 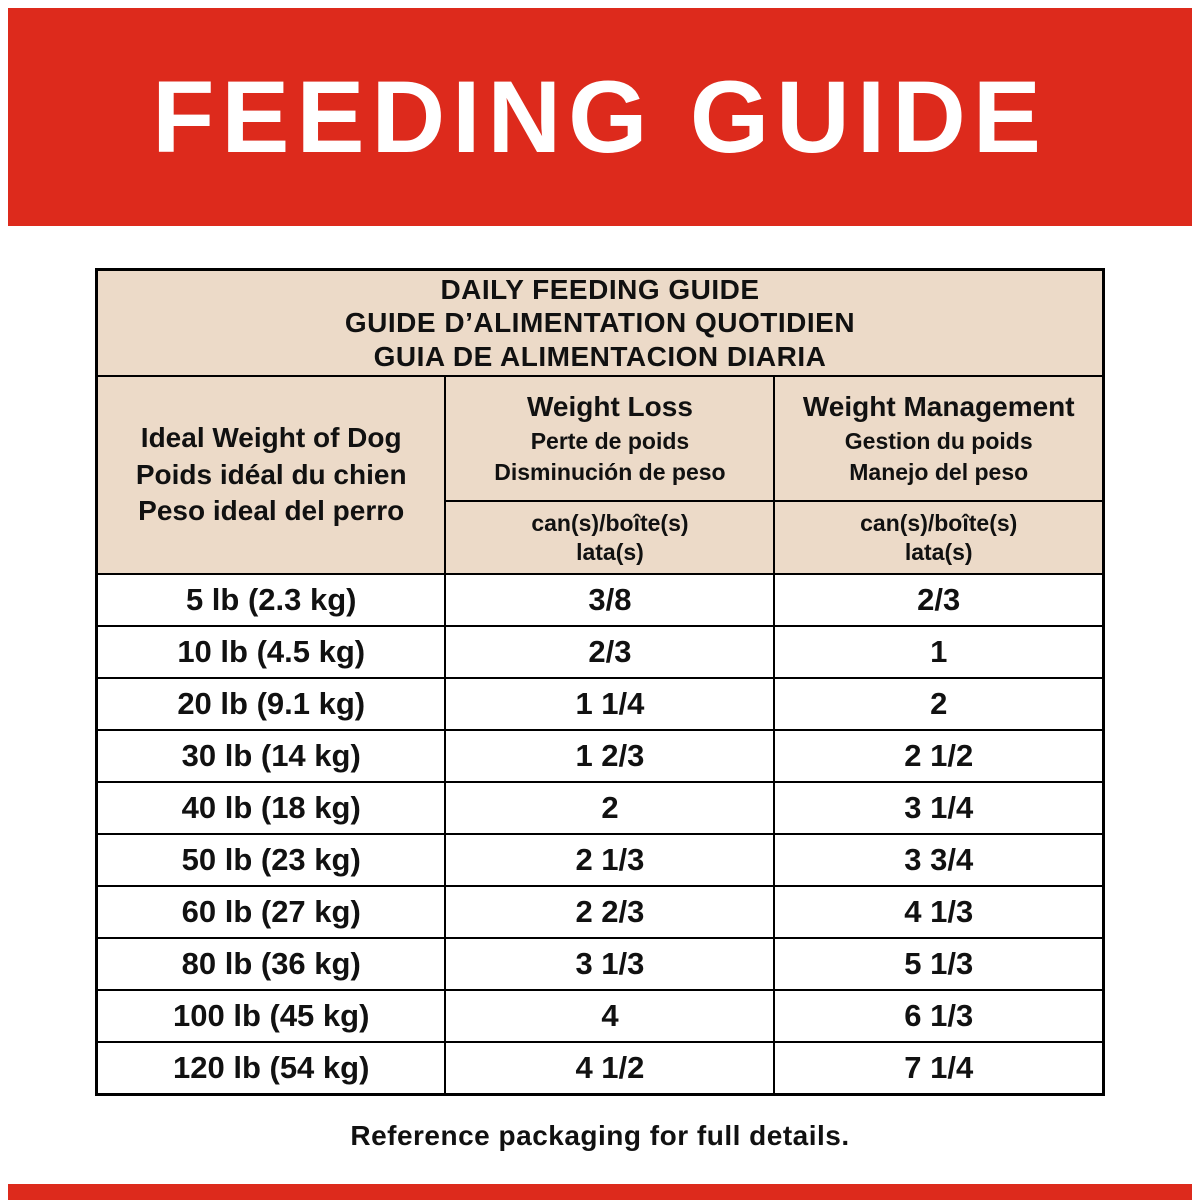 What do you see at coordinates (271, 1068) in the screenshot?
I see `weight-cell: 120 lb (54 kg)` at bounding box center [271, 1068].